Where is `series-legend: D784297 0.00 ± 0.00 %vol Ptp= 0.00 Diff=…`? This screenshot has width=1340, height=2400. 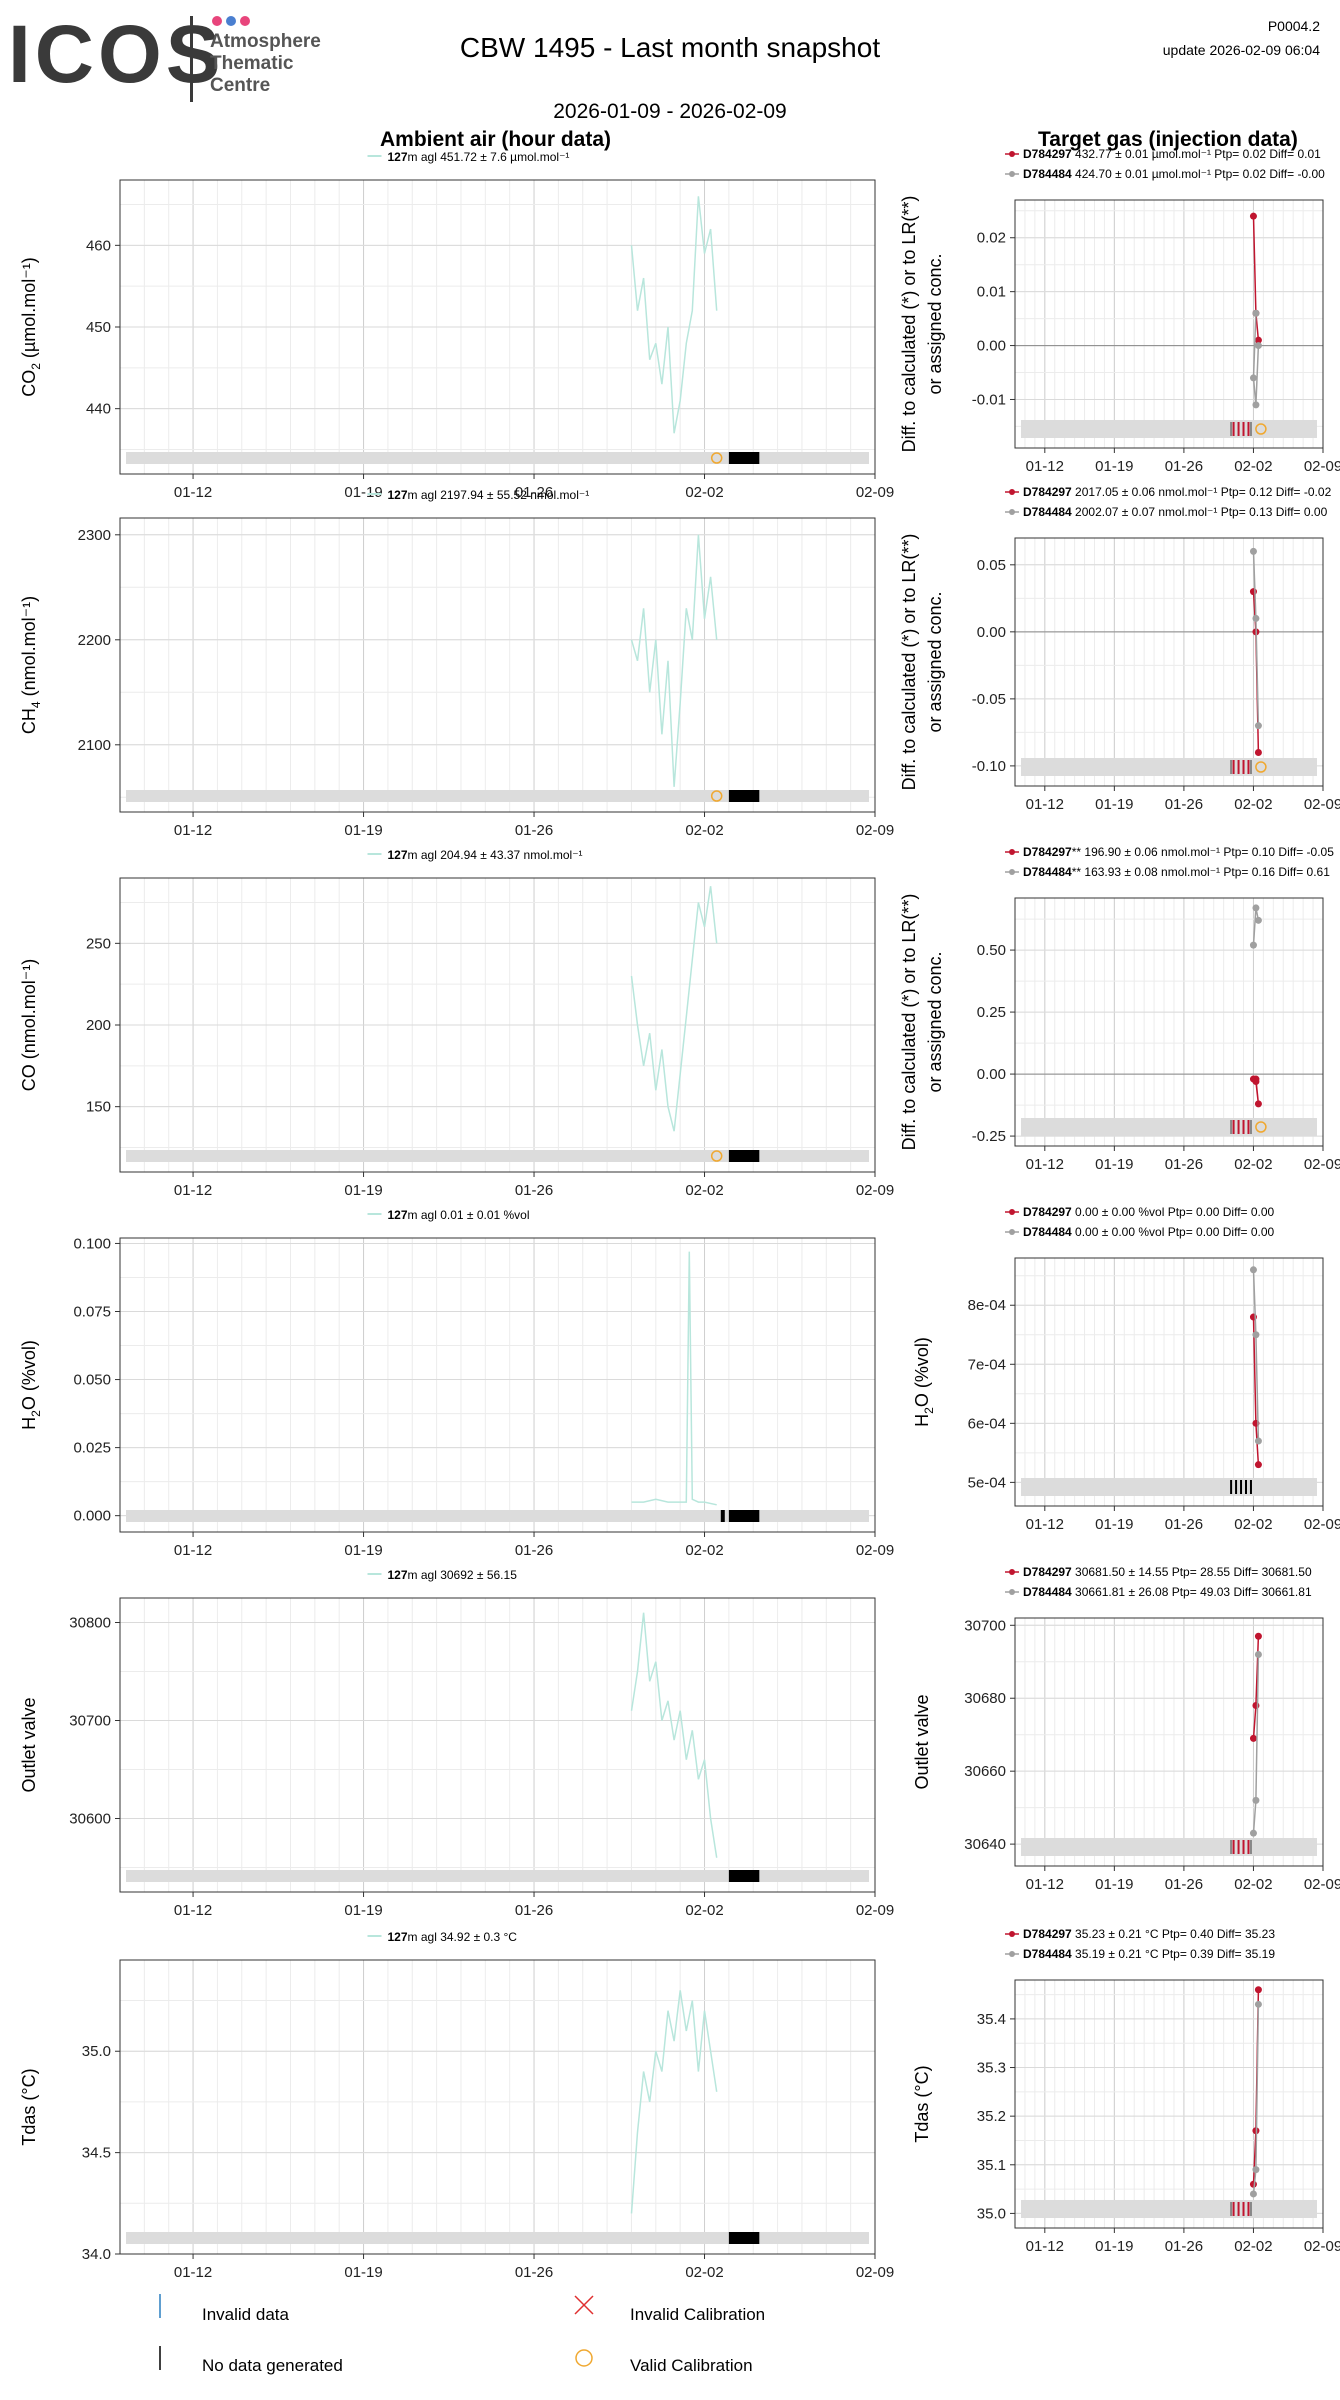 series-legend: D784297 0.00 ± 0.00 %vol Ptp= 0.00 Diff=… is located at coordinates (1140, 1212).